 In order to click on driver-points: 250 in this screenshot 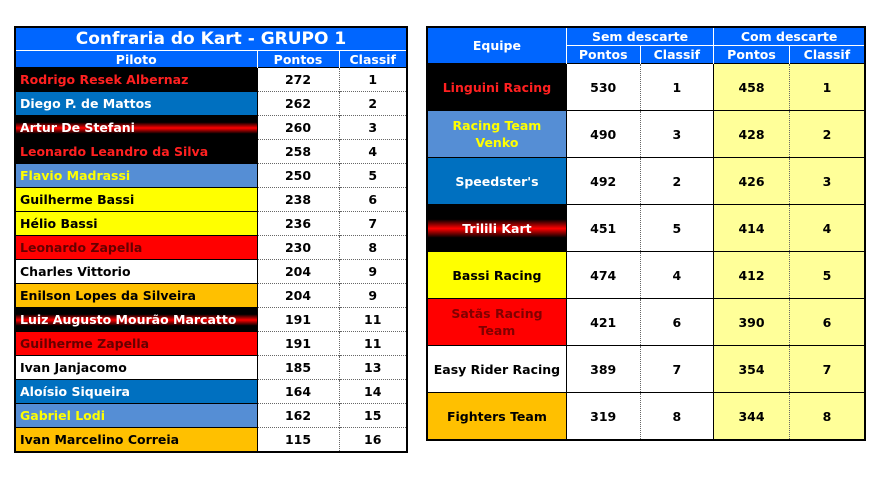, I will do `click(298, 175)`.